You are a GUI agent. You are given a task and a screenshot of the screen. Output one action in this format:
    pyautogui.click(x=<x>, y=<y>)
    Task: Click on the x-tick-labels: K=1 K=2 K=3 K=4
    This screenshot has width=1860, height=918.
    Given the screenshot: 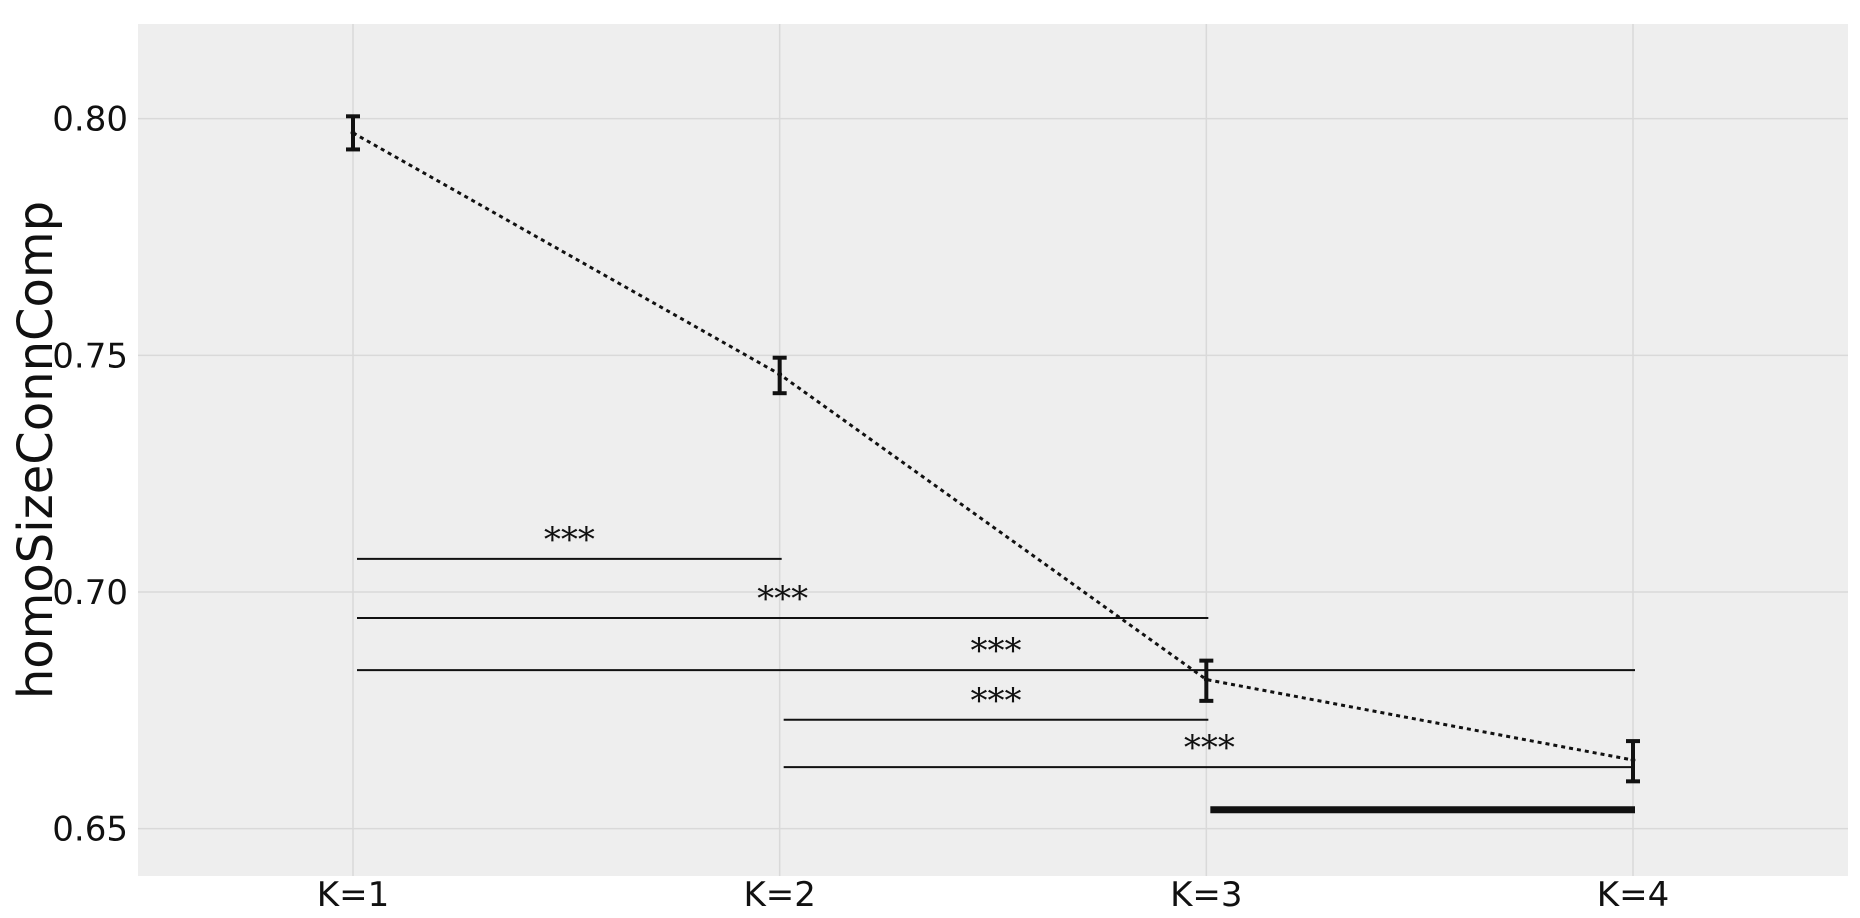 What is the action you would take?
    pyautogui.click(x=993, y=895)
    